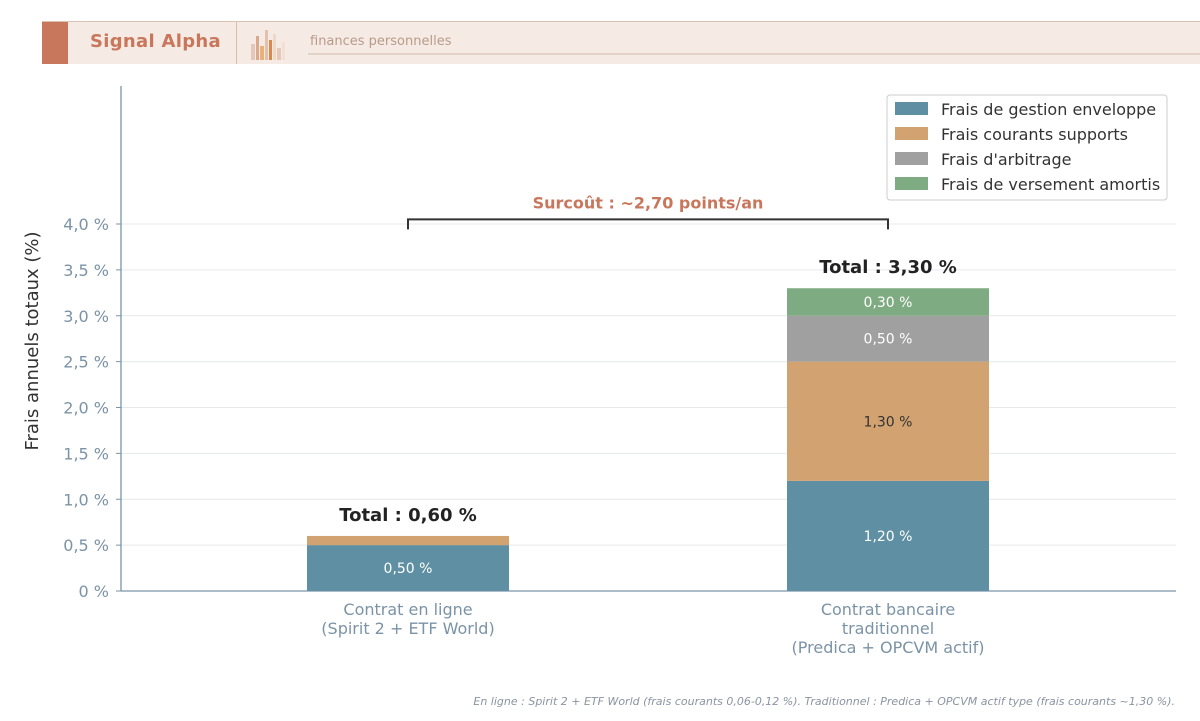 Image resolution: width=1200 pixels, height=721 pixels. Describe the element at coordinates (1050, 184) in the screenshot. I see `legend-label: Frais de versement amortis` at that location.